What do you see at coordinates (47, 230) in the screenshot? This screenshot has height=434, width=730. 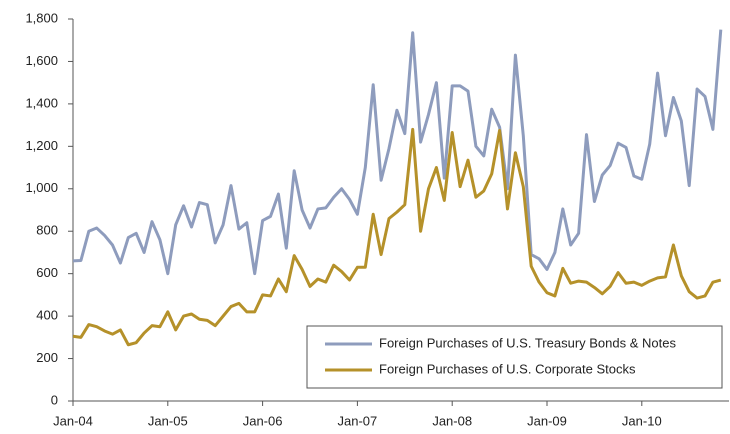 I see `y-tick-label: 800` at bounding box center [47, 230].